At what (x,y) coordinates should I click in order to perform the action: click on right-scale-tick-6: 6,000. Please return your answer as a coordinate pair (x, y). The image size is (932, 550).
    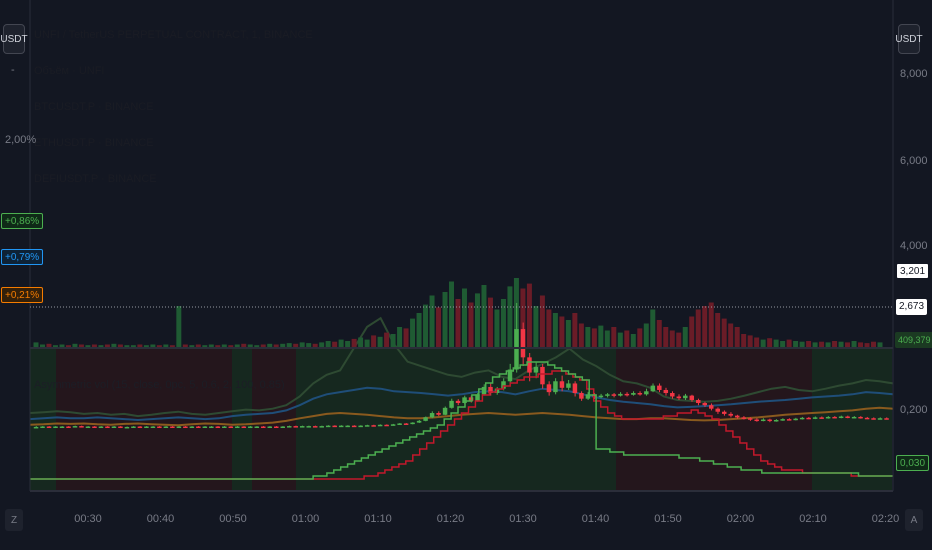
    Looking at the image, I should click on (914, 161).